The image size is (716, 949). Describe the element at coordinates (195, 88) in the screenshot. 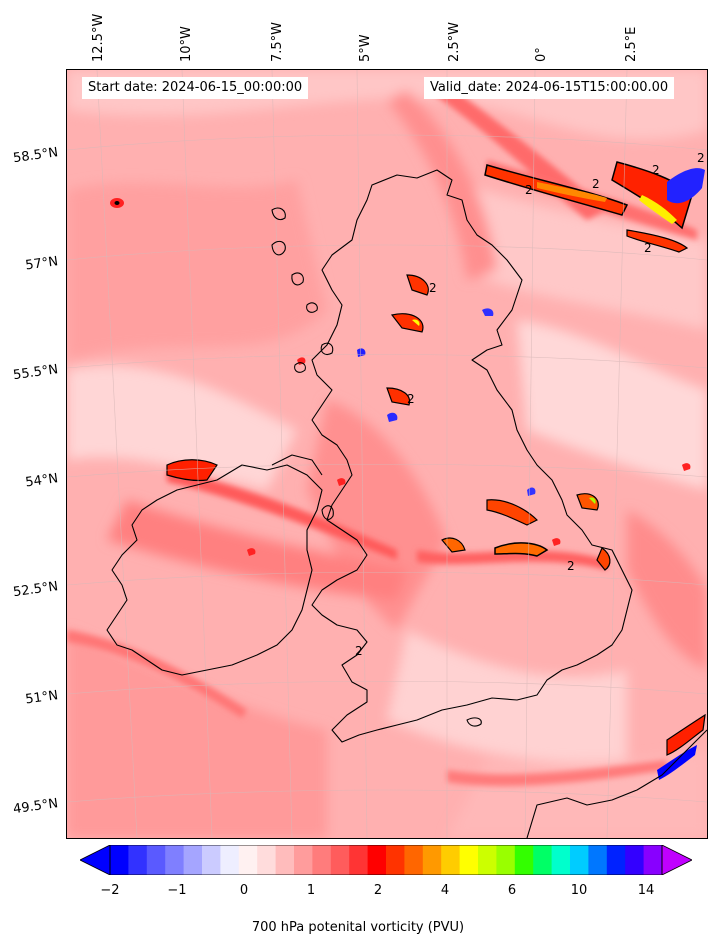

I see `start-date-label: Start date: 2024-06-15_00:00:00` at that location.